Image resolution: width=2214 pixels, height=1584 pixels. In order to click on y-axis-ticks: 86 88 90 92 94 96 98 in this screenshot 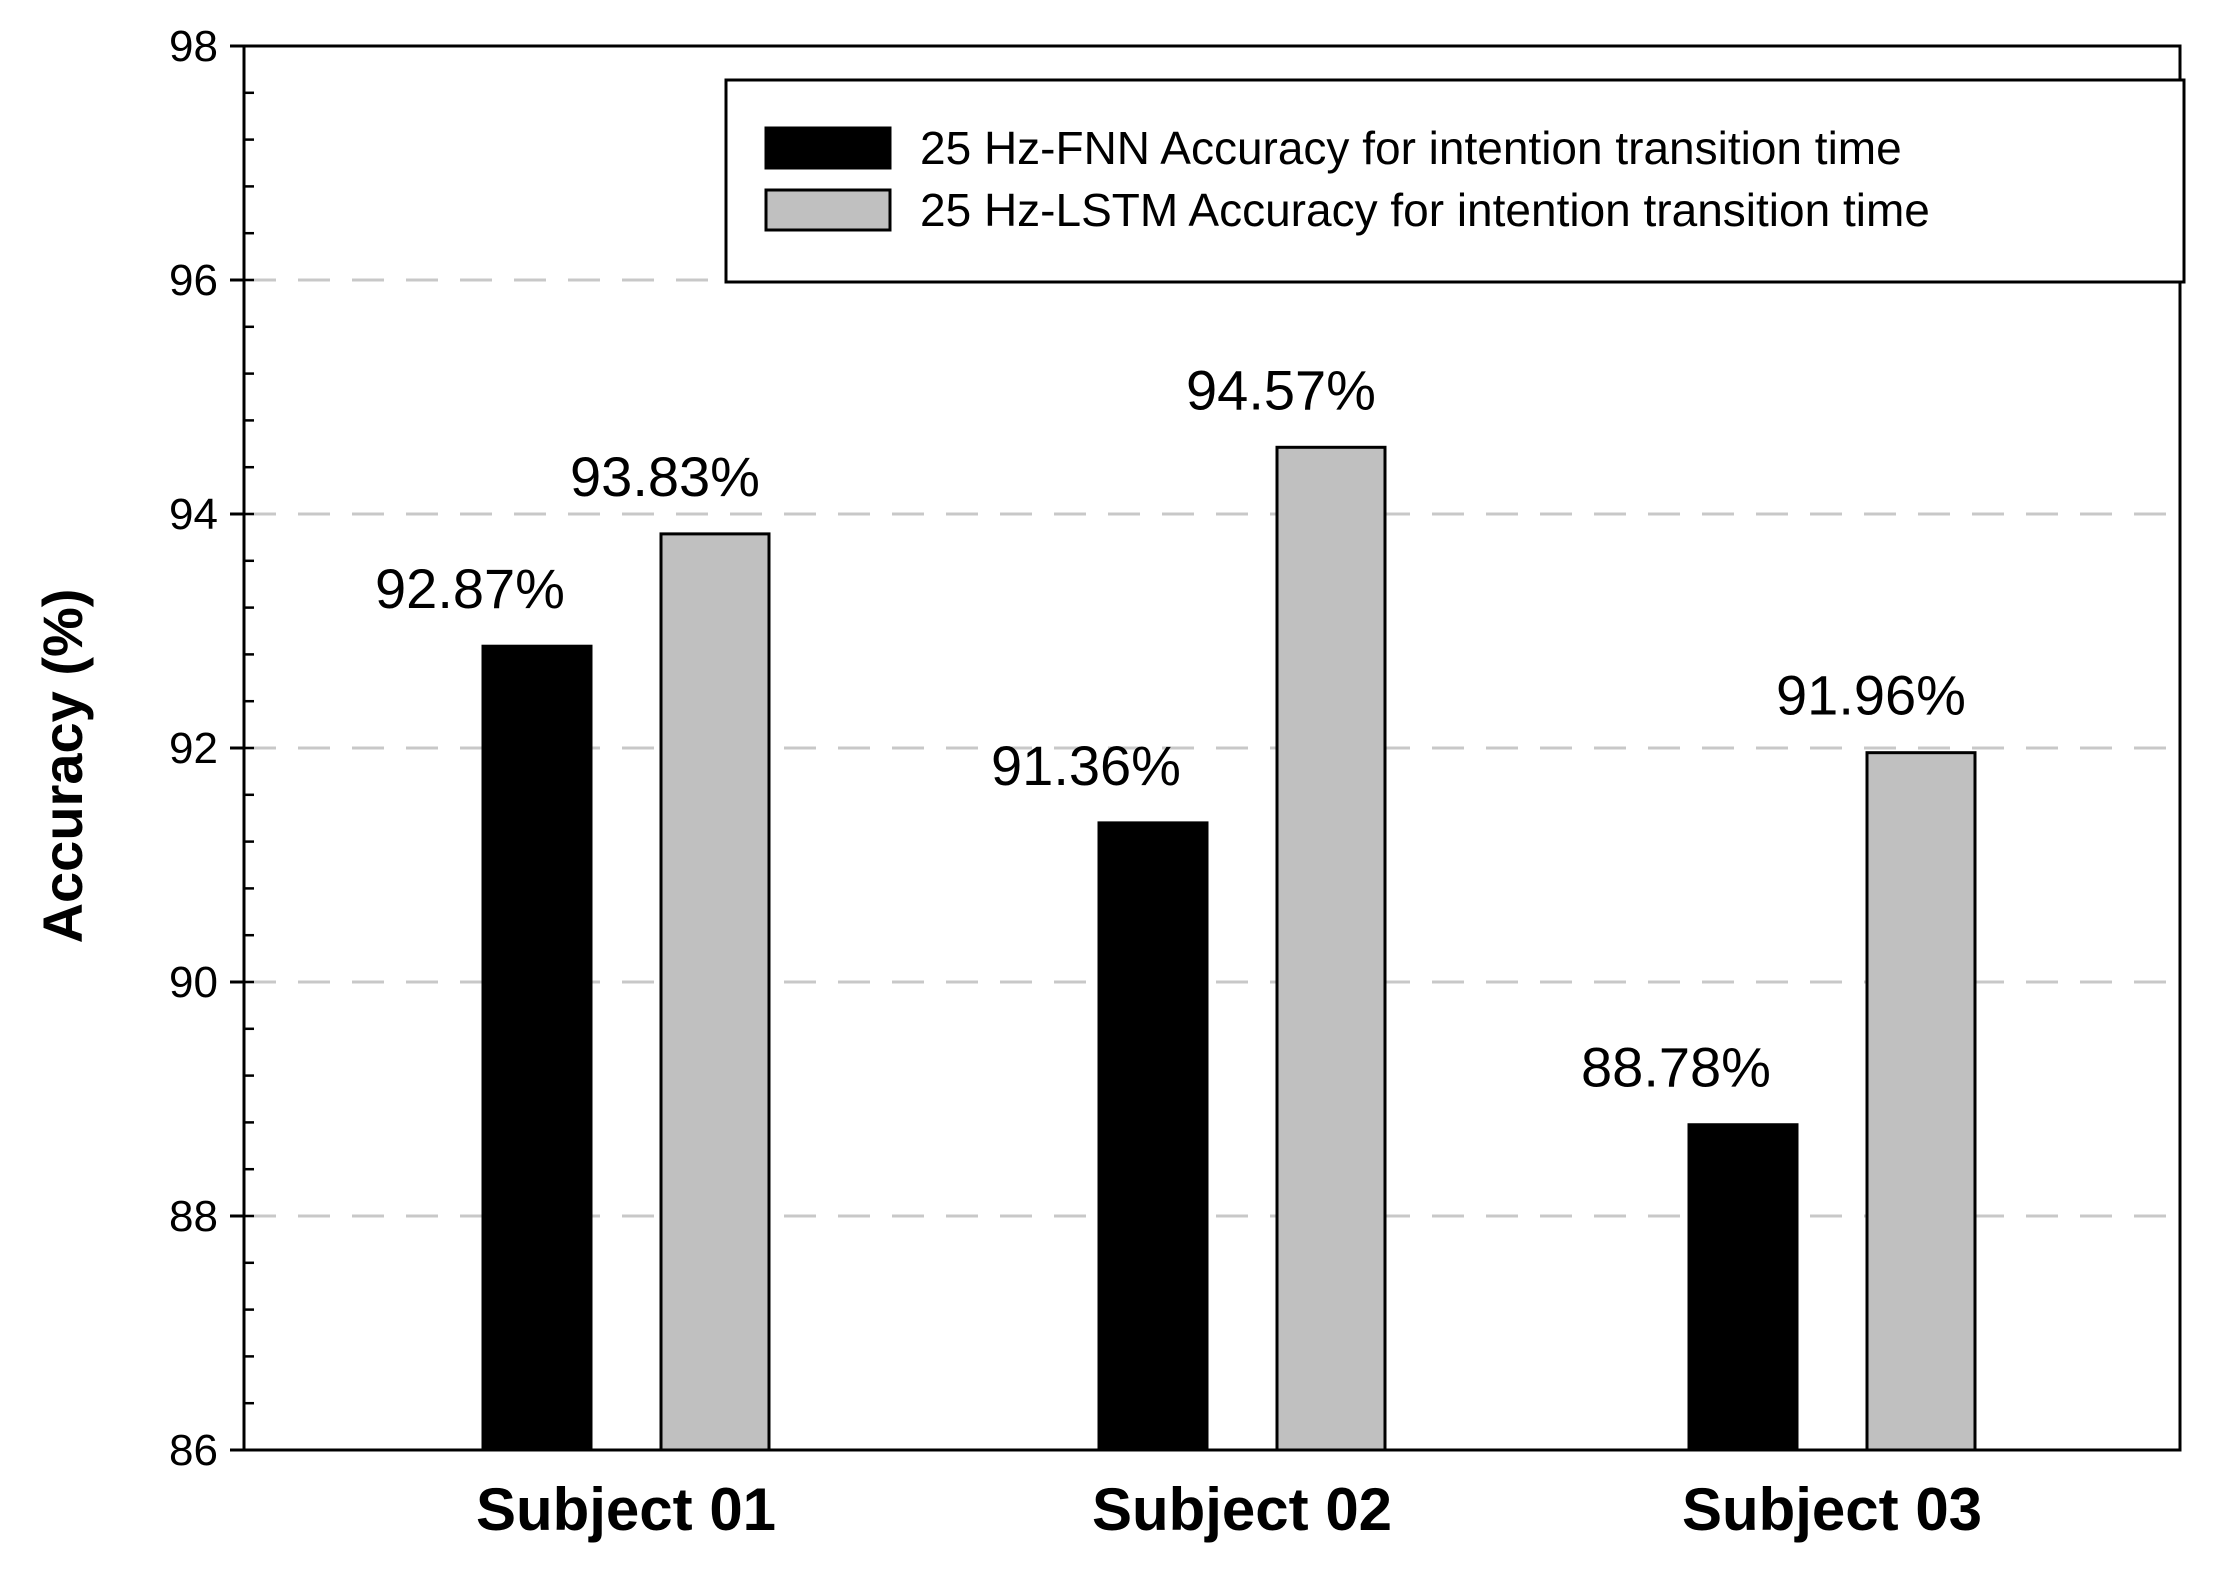, I will do `click(211, 748)`.